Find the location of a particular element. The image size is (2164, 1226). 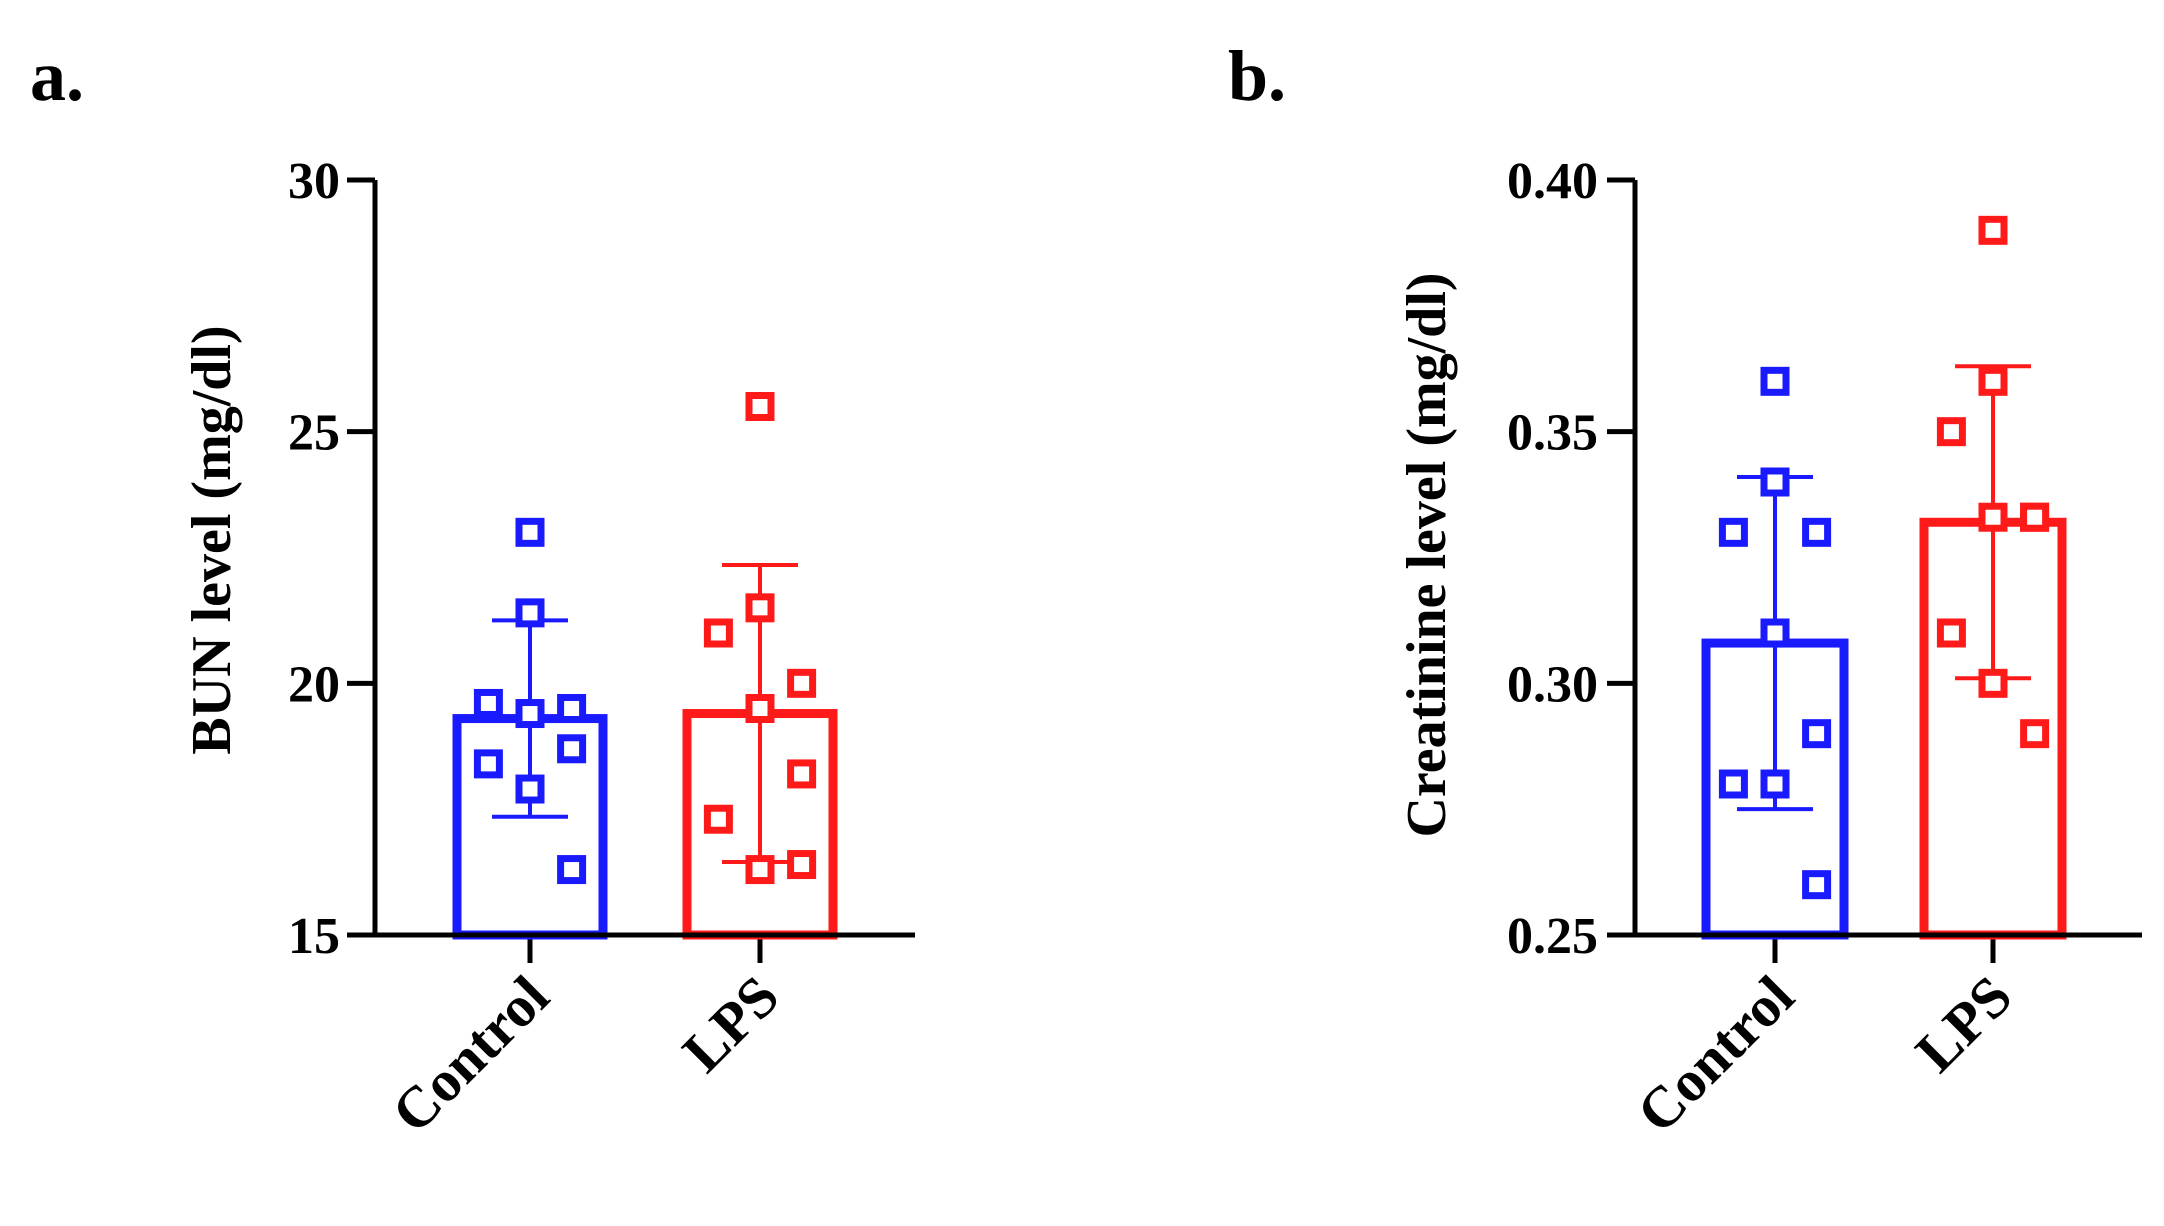

panel-a-category-label: LPS is located at coordinates (730, 1023).